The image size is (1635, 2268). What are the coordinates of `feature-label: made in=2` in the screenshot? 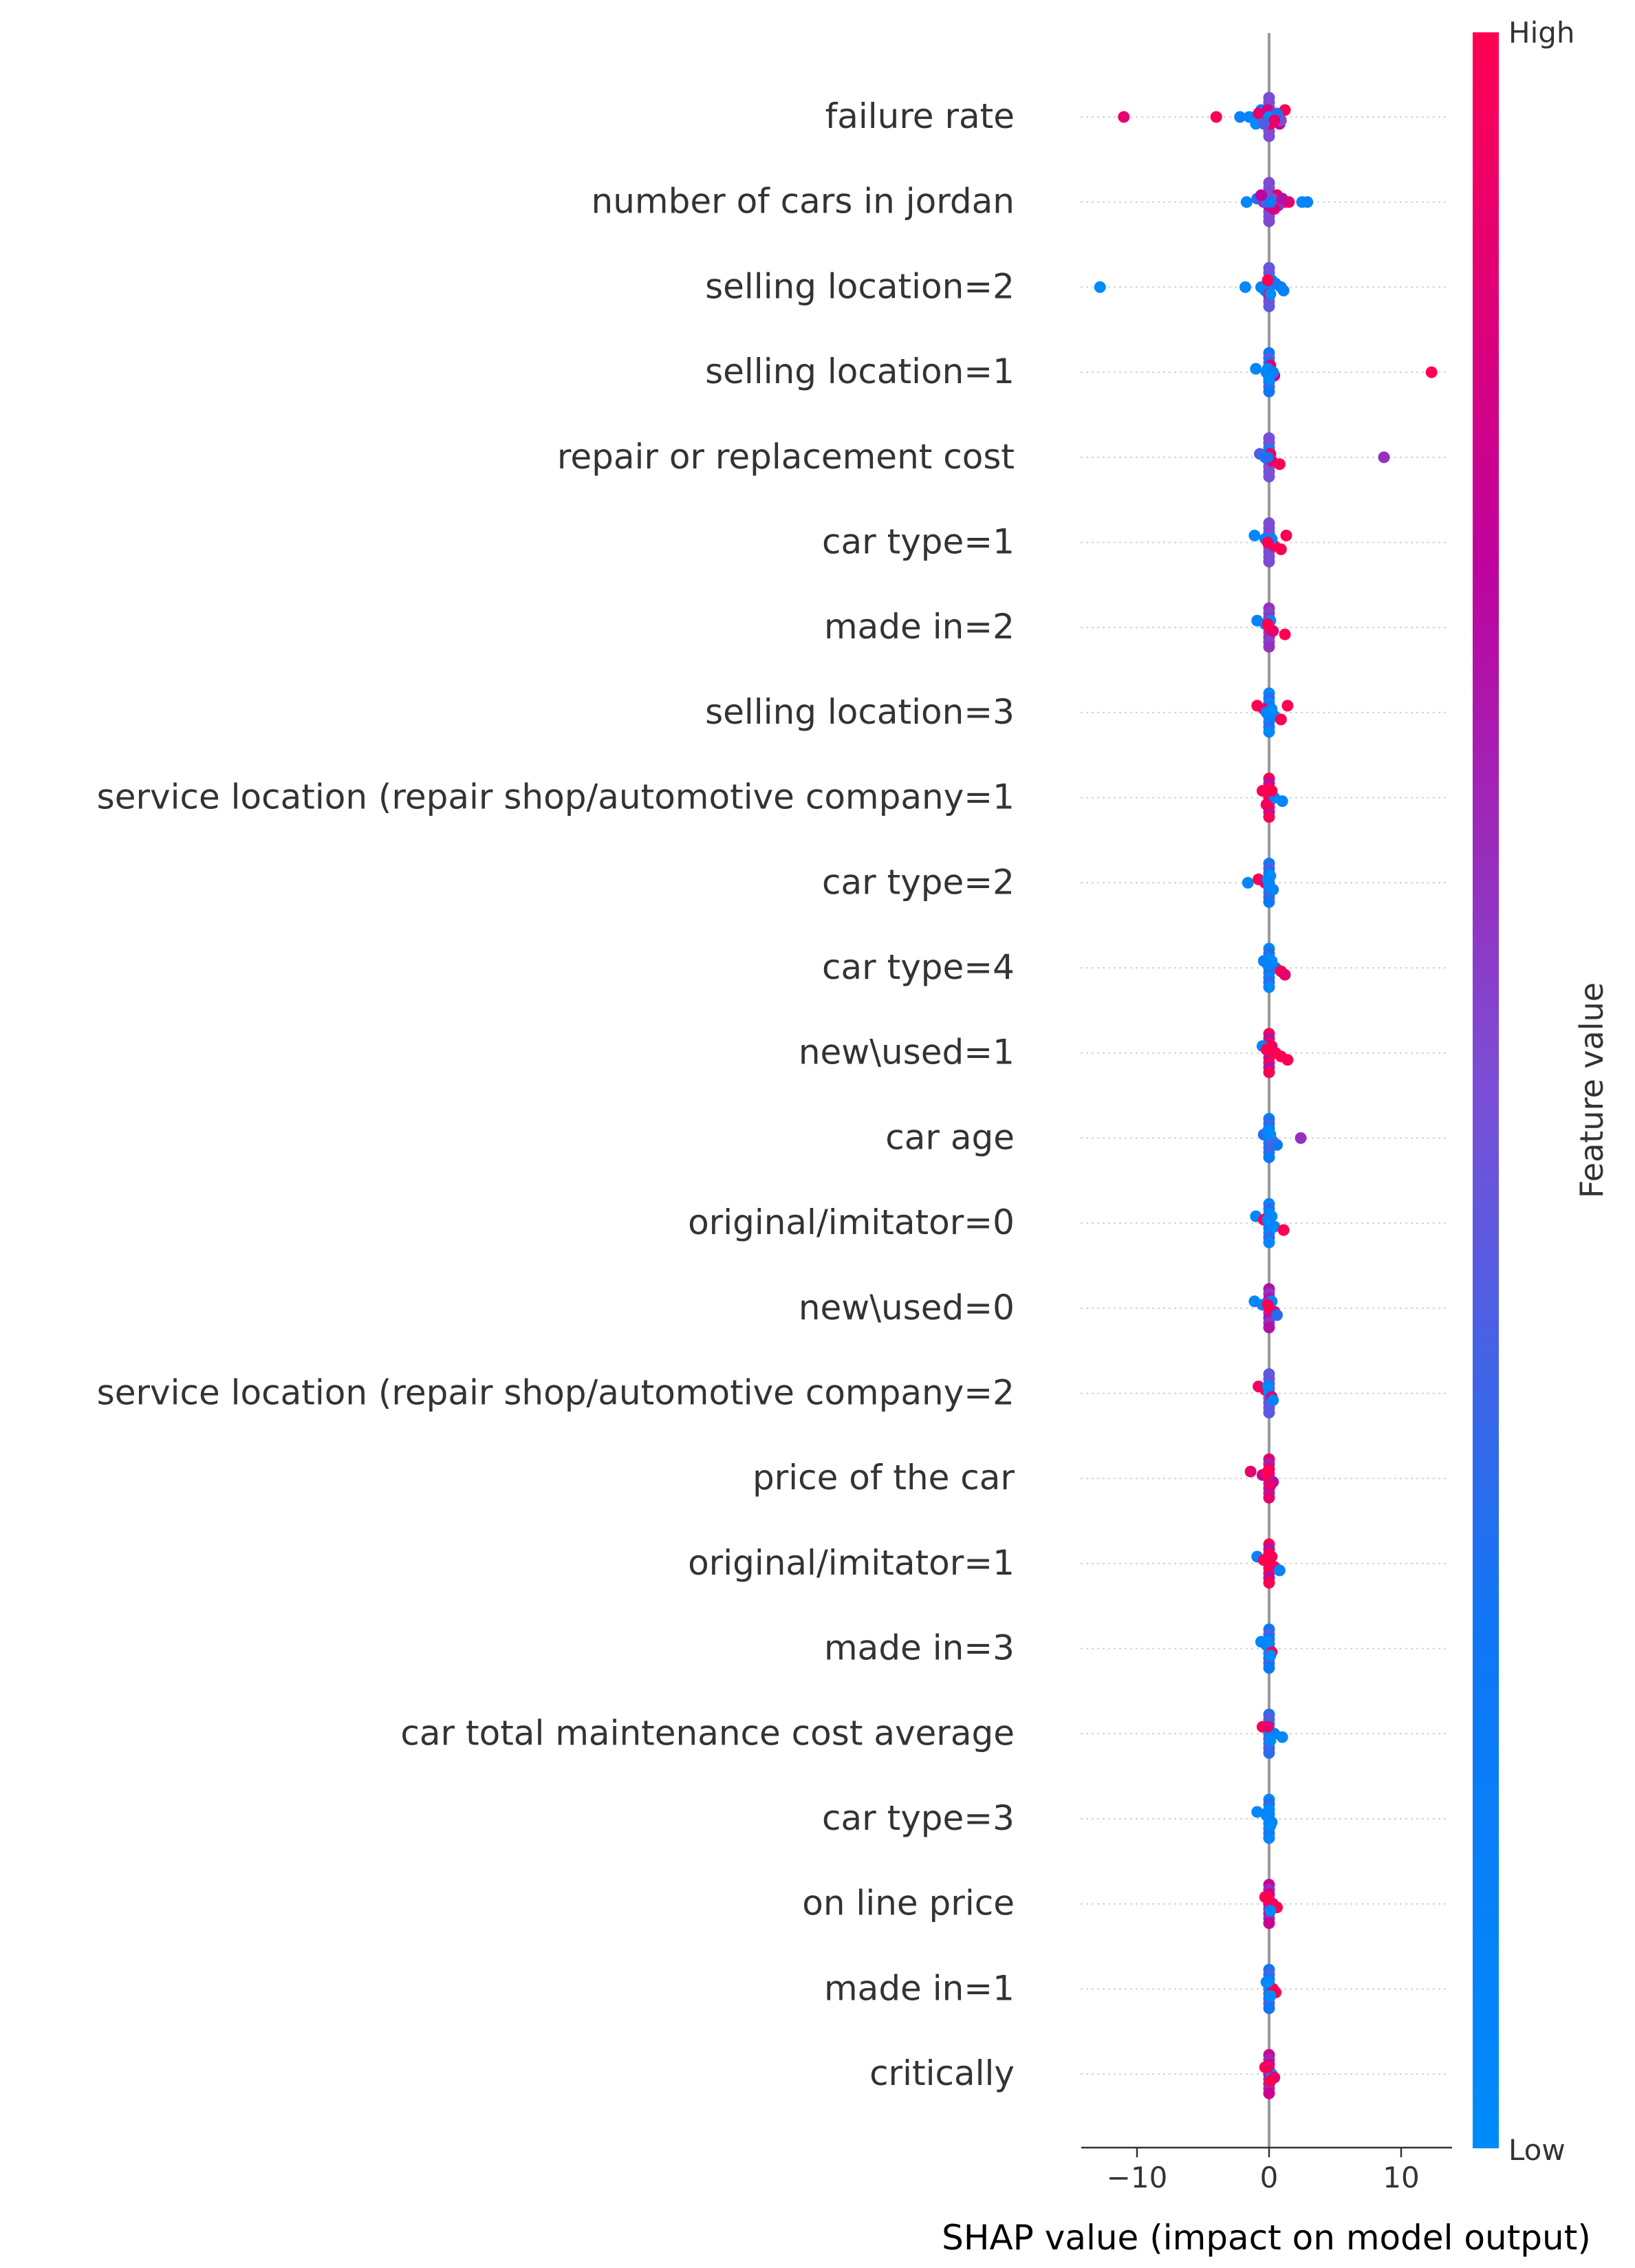 It's located at (920, 627).